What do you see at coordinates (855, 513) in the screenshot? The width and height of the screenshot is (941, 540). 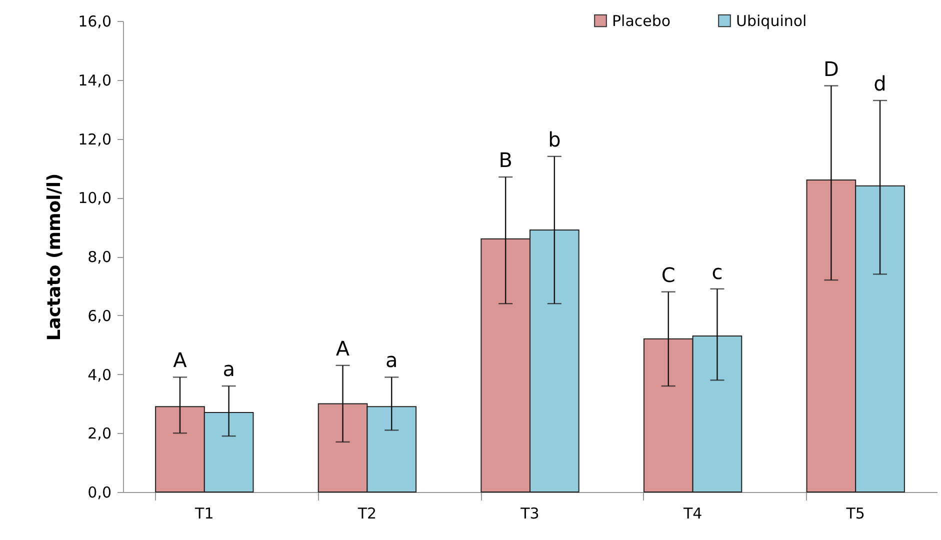 I see `x-tick-label: T5` at bounding box center [855, 513].